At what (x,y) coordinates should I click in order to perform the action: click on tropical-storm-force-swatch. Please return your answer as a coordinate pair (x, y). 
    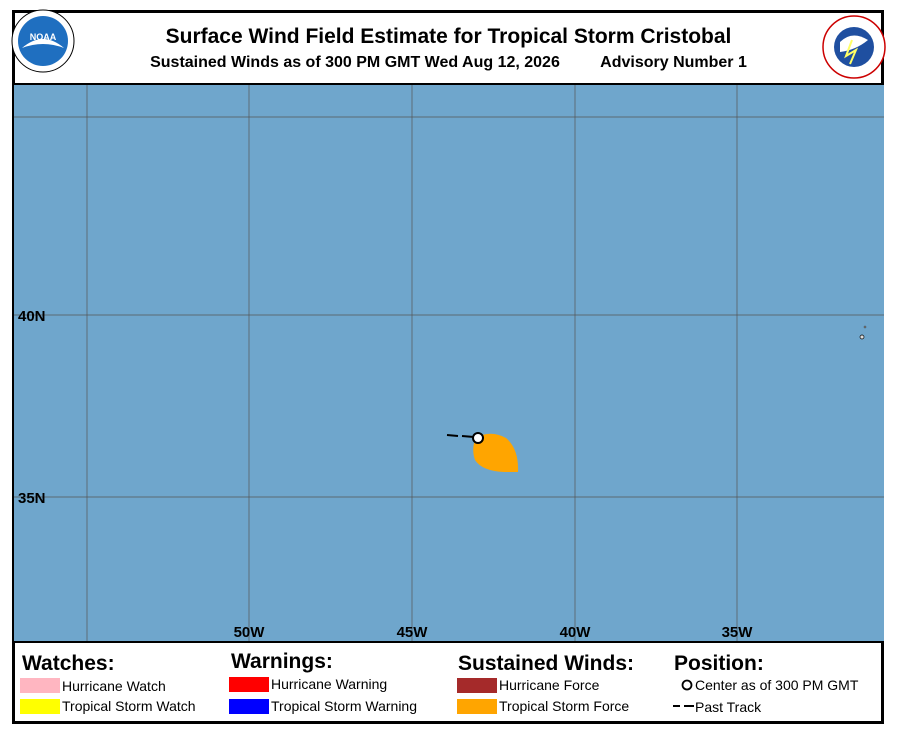
    Looking at the image, I should click on (477, 706).